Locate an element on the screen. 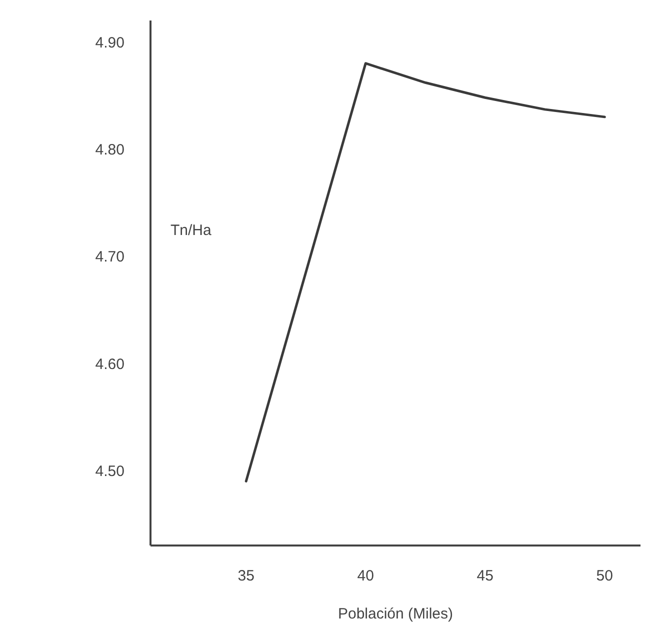  x-tick-label: 40 is located at coordinates (365, 576).